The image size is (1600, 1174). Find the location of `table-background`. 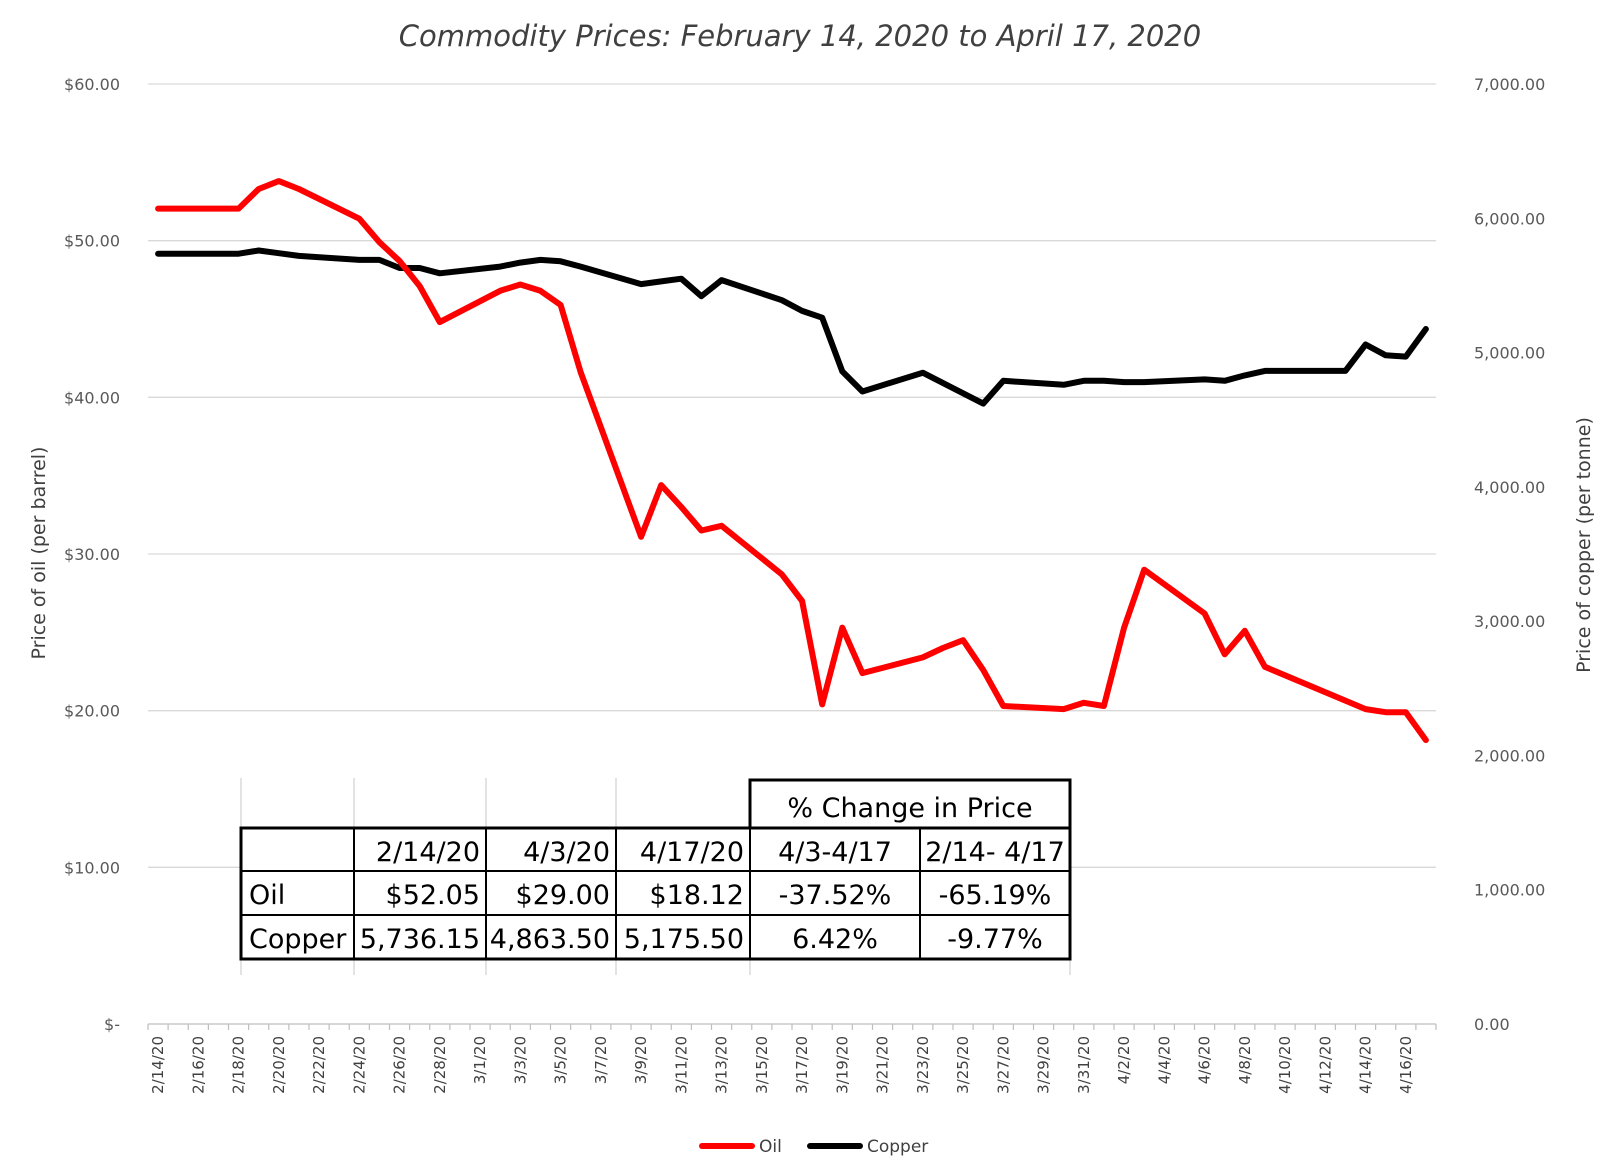

table-background is located at coordinates (655, 893).